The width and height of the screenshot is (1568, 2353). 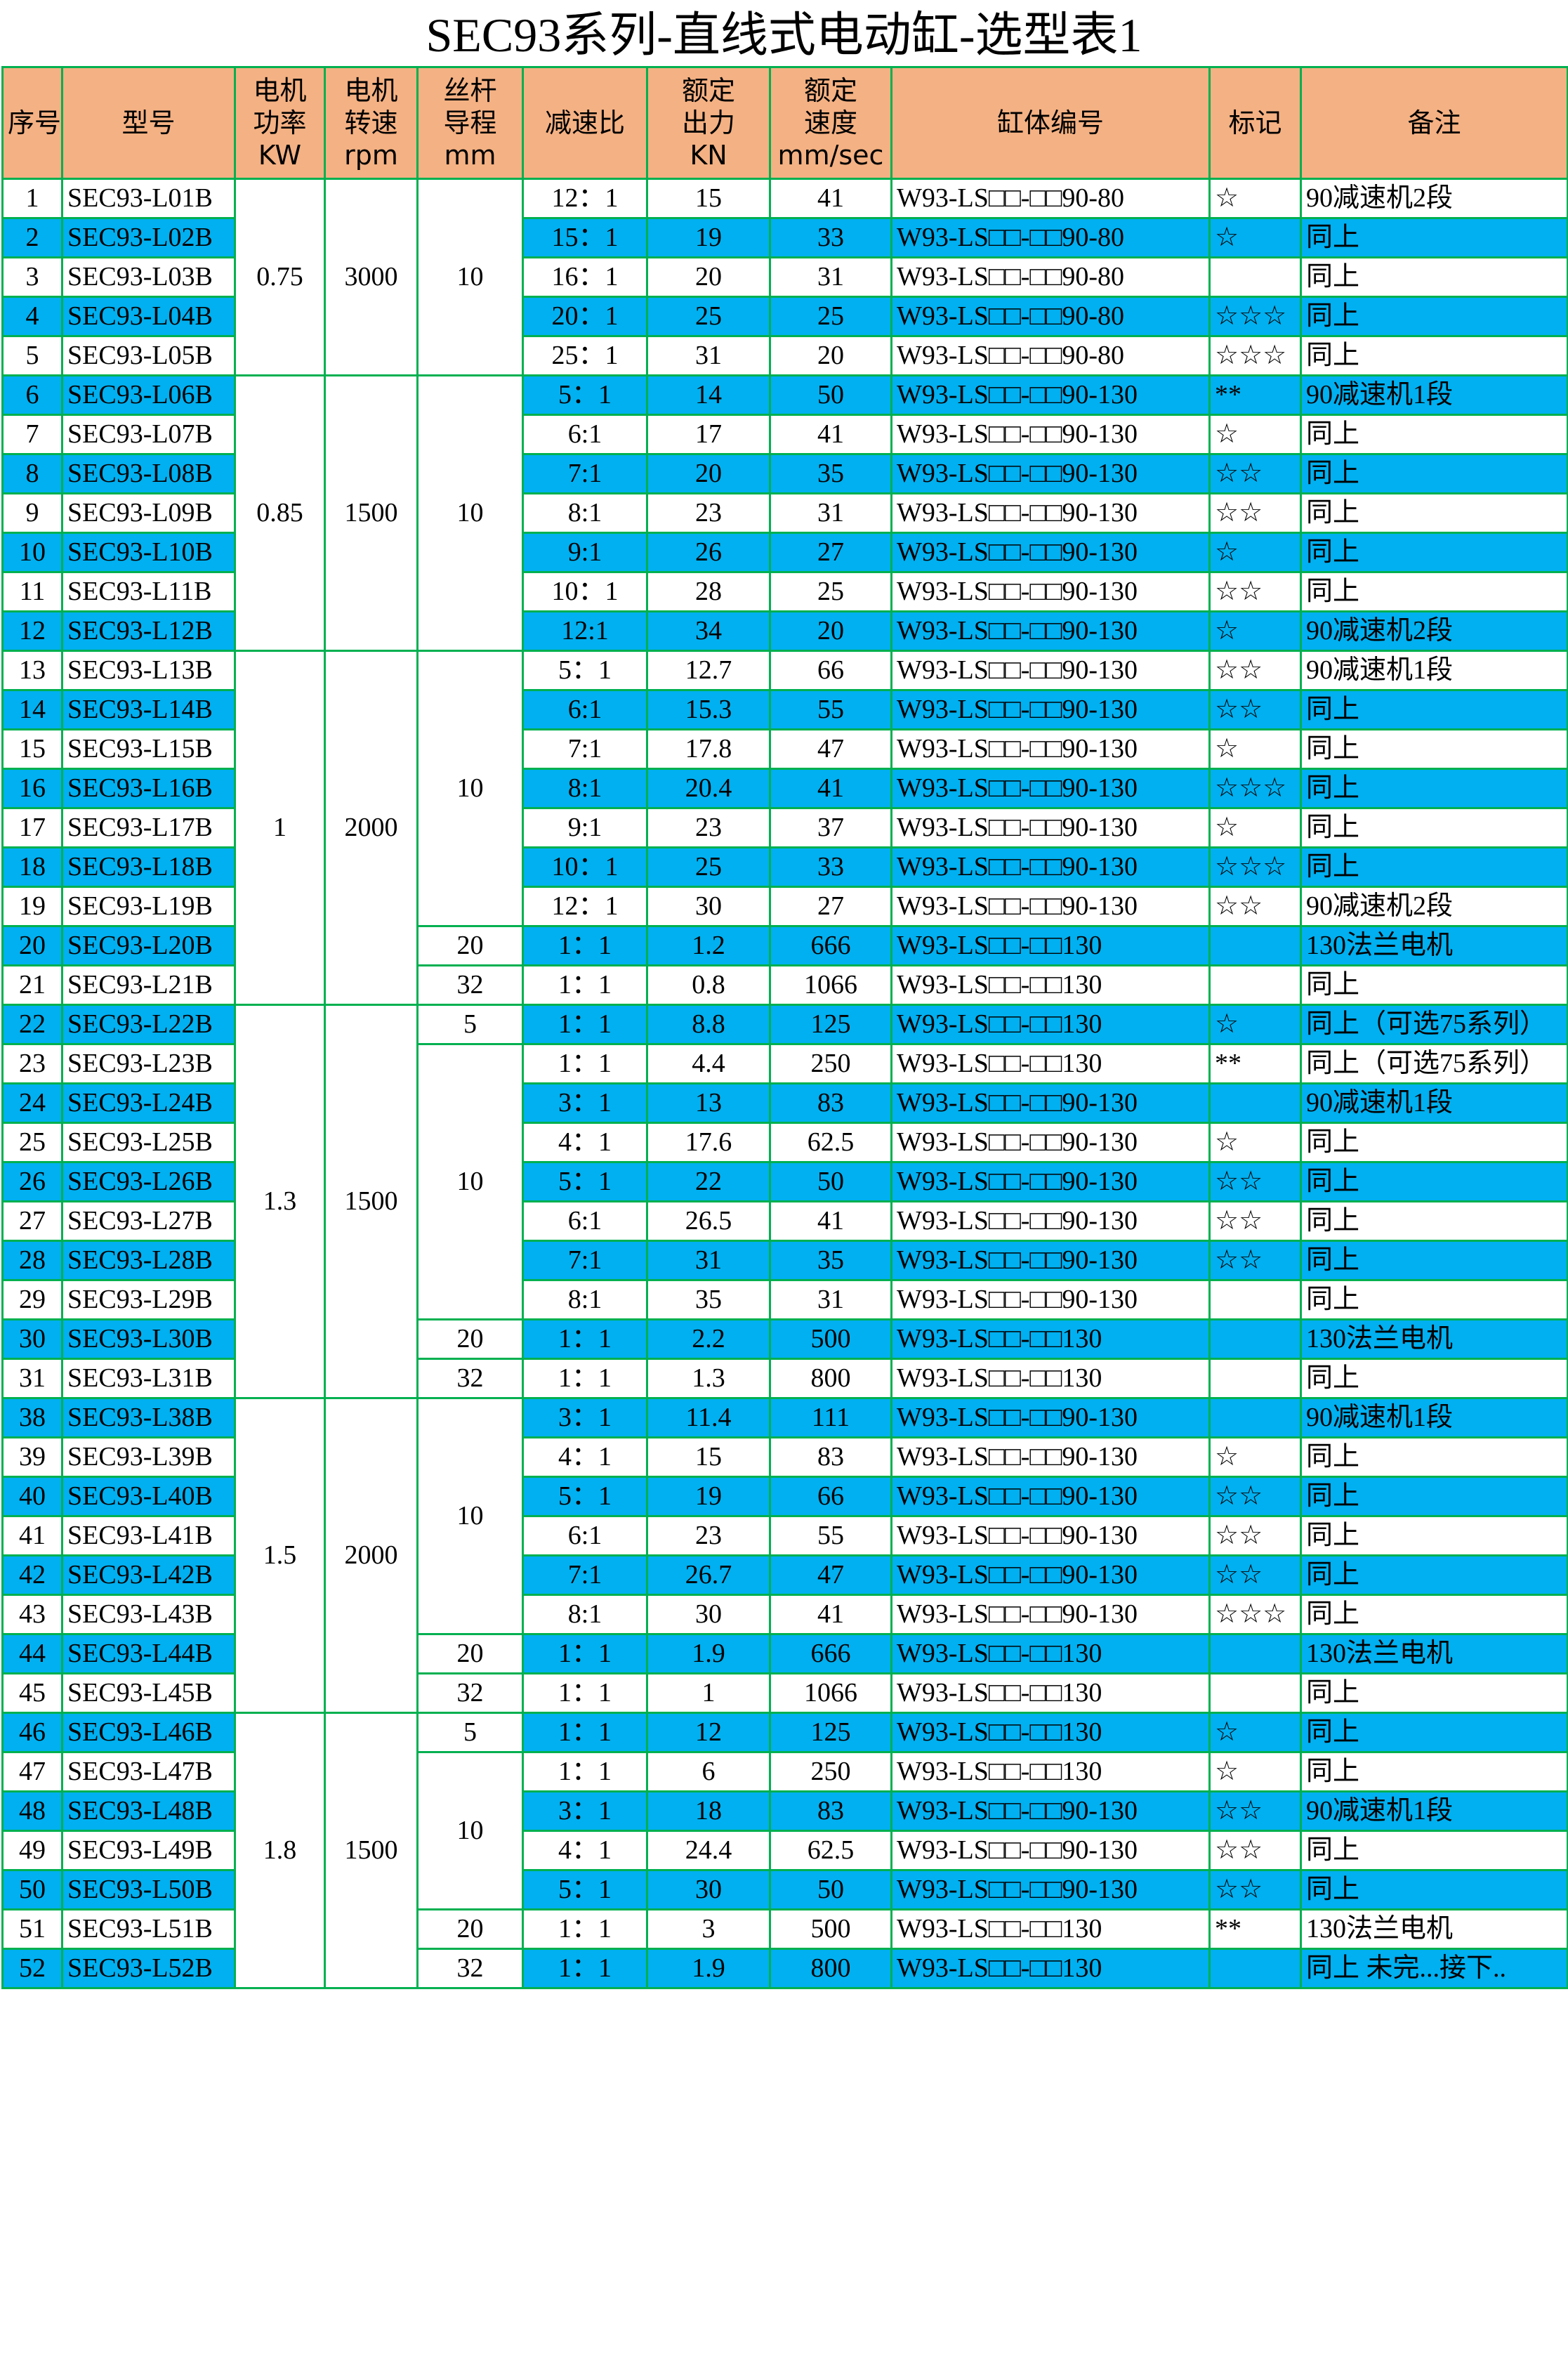 I want to click on header-cell: 额定 速度 mm/sec, so click(x=830, y=123).